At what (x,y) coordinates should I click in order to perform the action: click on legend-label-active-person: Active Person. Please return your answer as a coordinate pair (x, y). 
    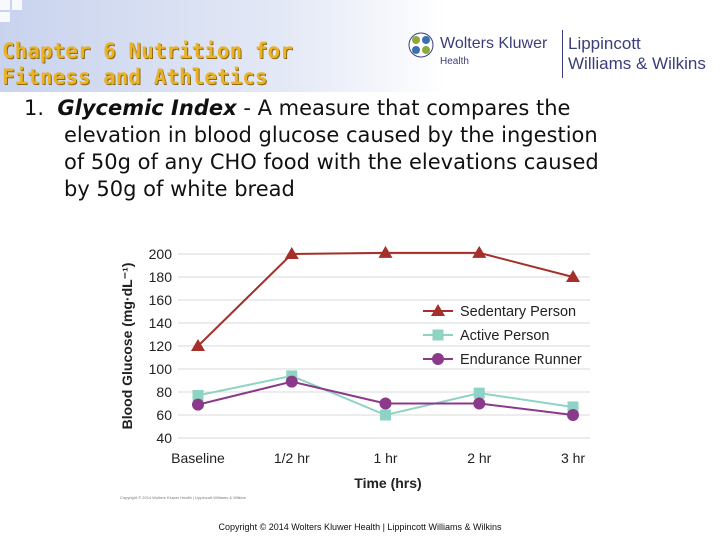
    Looking at the image, I should click on (504, 336).